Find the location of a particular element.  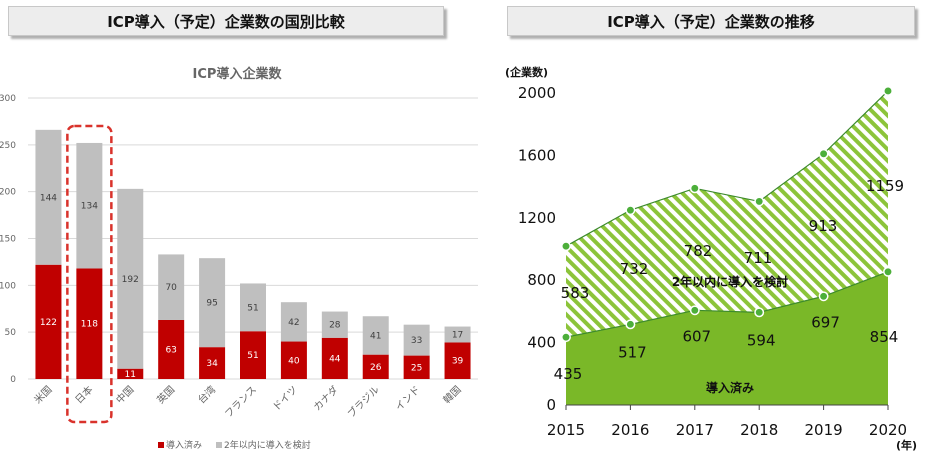

x-category-label: フランス is located at coordinates (240, 402).